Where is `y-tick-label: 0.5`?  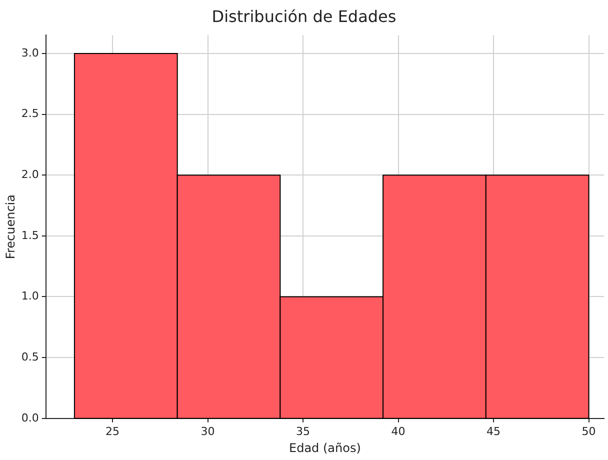 y-tick-label: 0.5 is located at coordinates (30, 357).